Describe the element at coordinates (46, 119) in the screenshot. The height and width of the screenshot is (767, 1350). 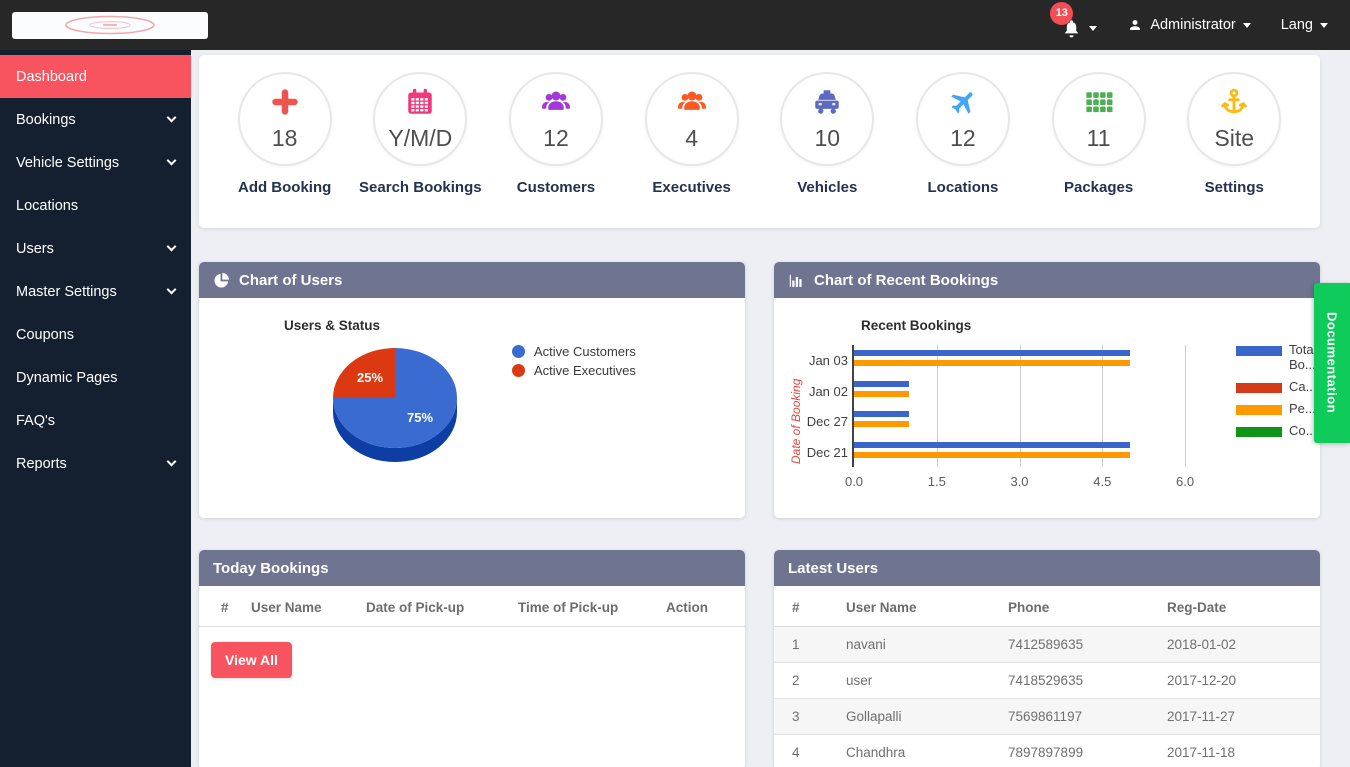
I see `sidebar-item-label: Bookings` at that location.